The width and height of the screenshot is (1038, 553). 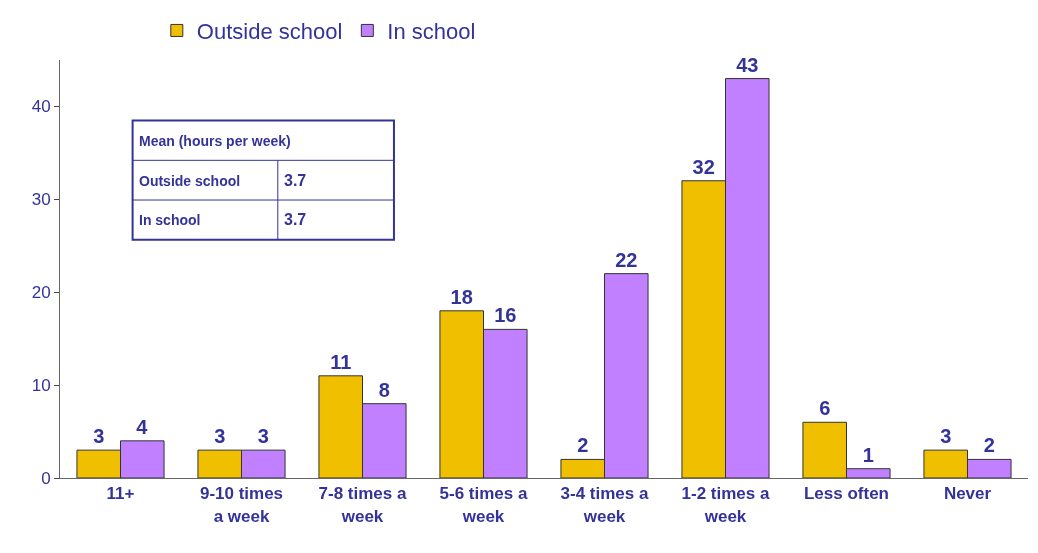 What do you see at coordinates (483, 505) in the screenshot?
I see `x-tick-label: 5-6 times a week` at bounding box center [483, 505].